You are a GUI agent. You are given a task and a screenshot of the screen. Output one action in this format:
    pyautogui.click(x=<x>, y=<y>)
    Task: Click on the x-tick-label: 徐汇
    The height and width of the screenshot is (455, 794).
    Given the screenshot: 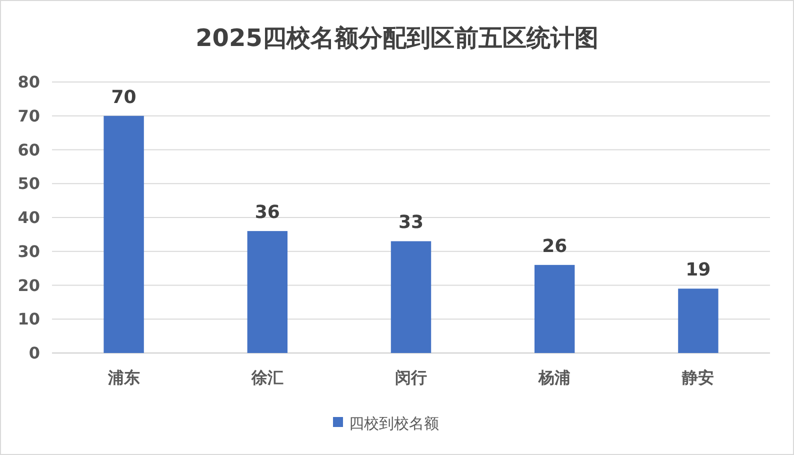 What is the action you would take?
    pyautogui.click(x=267, y=377)
    